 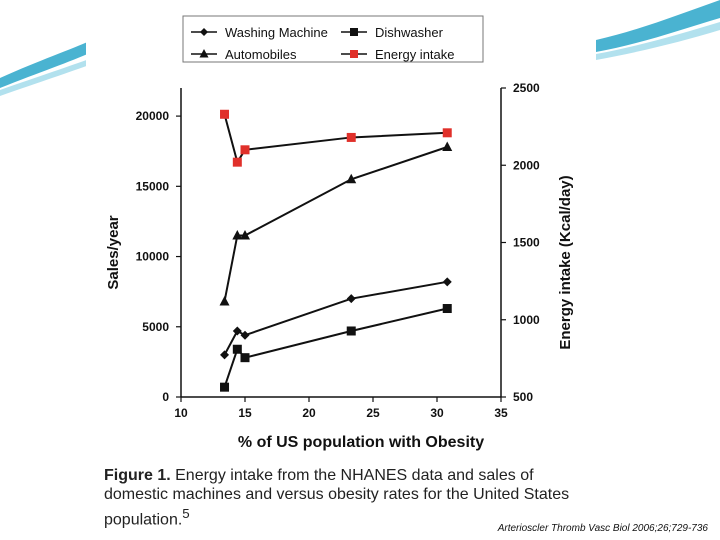 What do you see at coordinates (658, 41) in the screenshot?
I see `slide-wave-right-light` at bounding box center [658, 41].